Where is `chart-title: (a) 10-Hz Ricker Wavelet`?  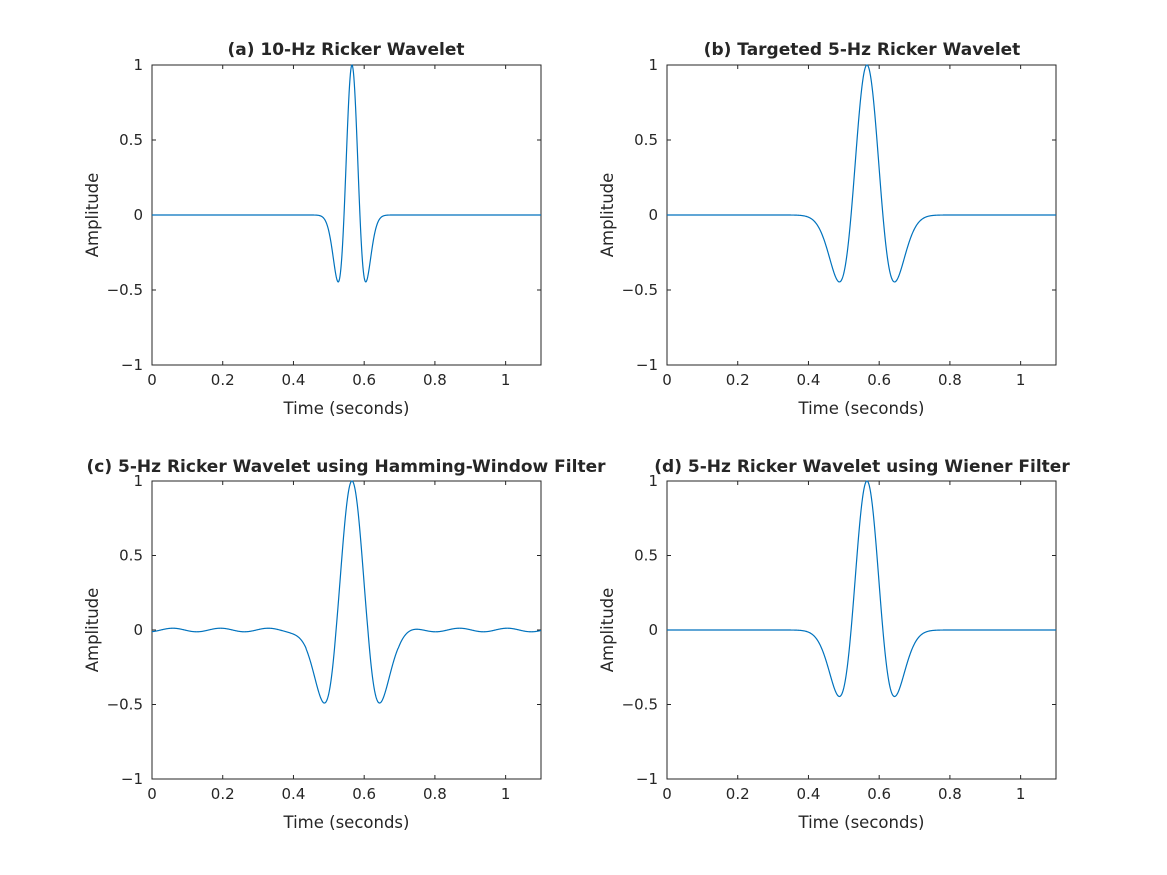
chart-title: (a) 10-Hz Ricker Wavelet is located at coordinates (345, 50).